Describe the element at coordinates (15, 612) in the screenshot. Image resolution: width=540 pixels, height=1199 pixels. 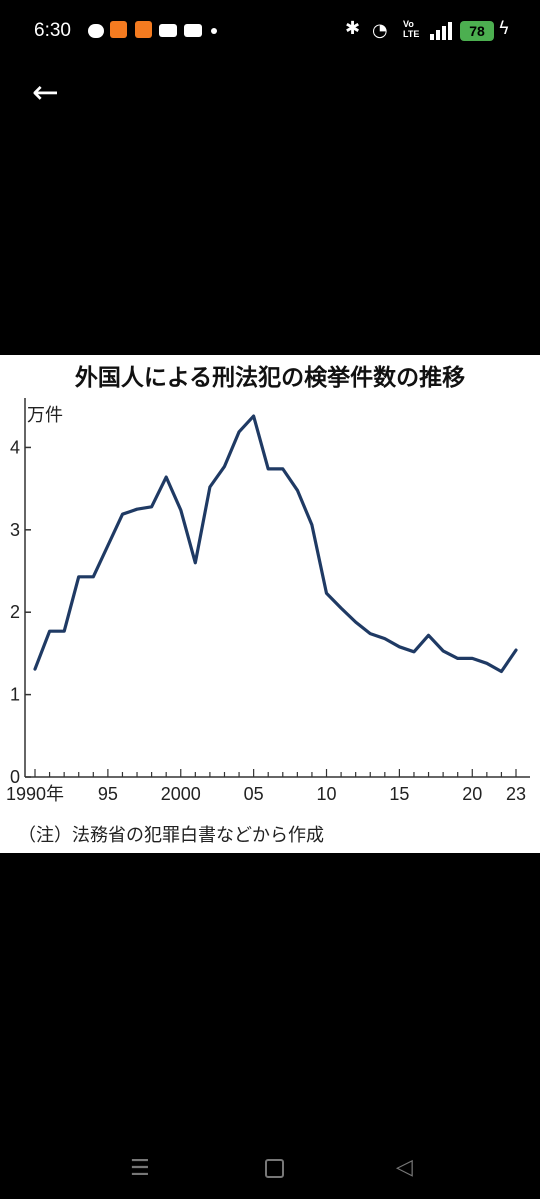
I see `y-tick-label: 2` at that location.